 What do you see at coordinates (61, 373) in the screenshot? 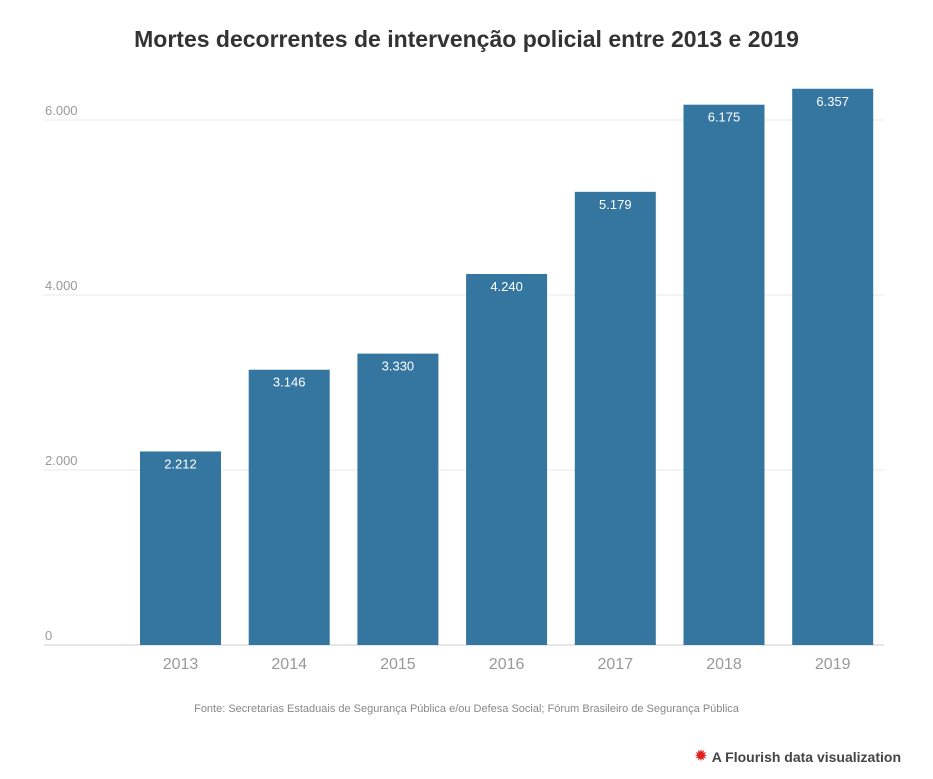
I see `y-axis: 0 2.000 4.000 6.000` at bounding box center [61, 373].